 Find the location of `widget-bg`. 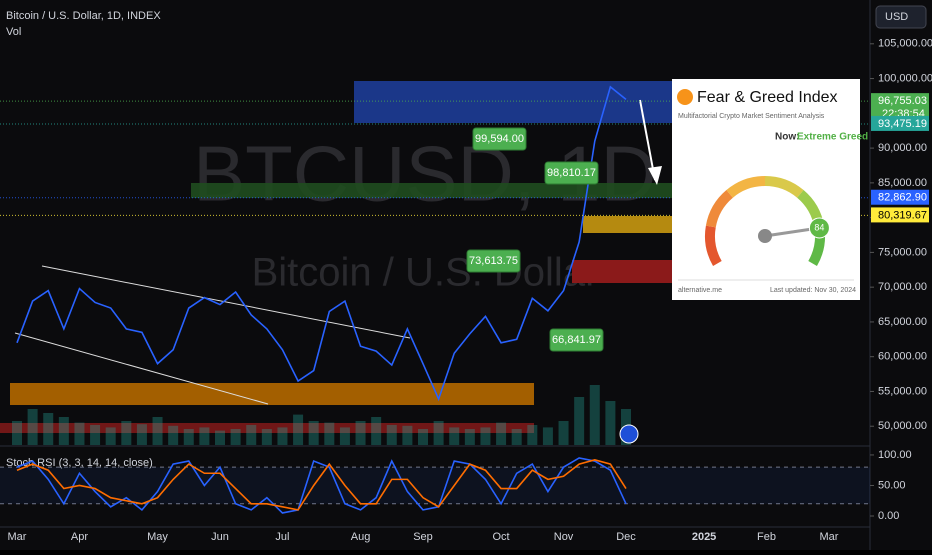

widget-bg is located at coordinates (766, 189).